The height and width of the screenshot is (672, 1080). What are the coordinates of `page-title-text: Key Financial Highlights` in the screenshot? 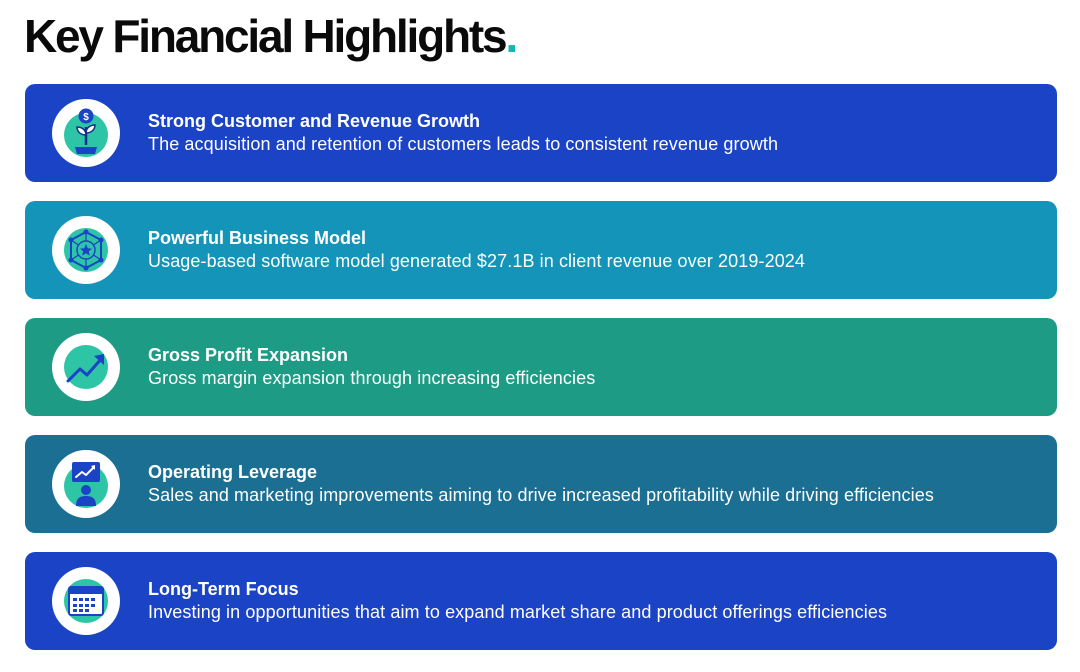 It's located at (266, 36).